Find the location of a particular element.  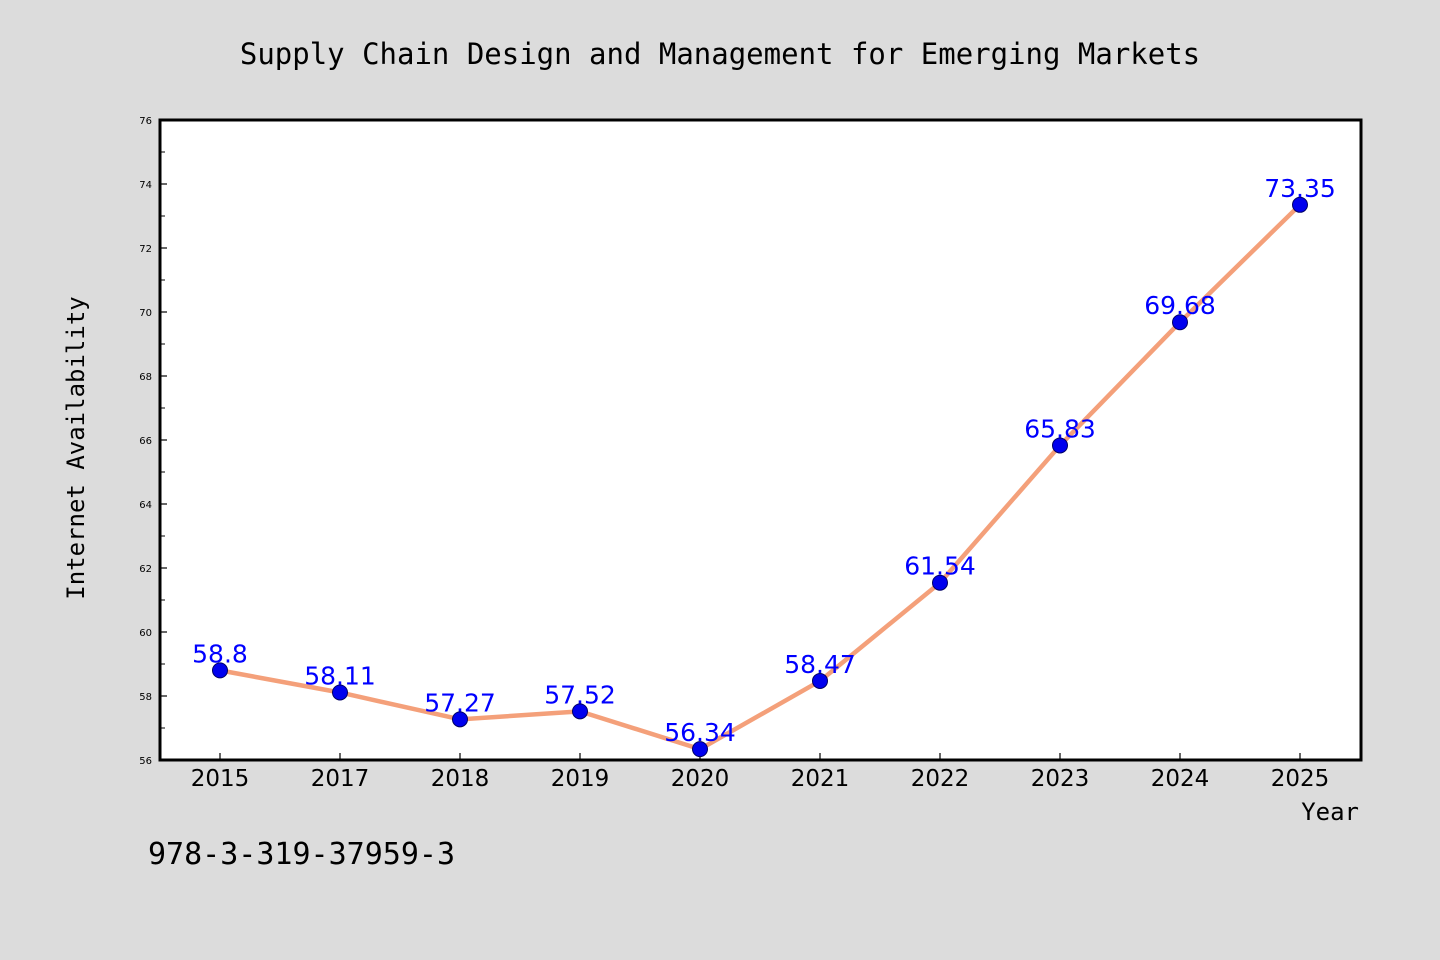

y-tick-label: 66 is located at coordinates (145, 441).